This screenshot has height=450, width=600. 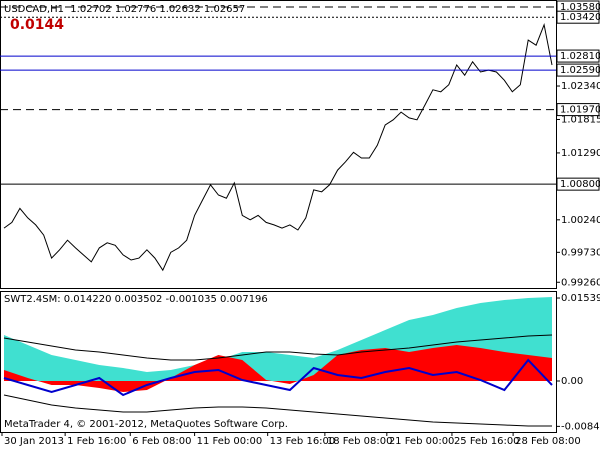 What do you see at coordinates (548, 441) in the screenshot?
I see `x-tick-label: 28 Feb 08:00` at bounding box center [548, 441].